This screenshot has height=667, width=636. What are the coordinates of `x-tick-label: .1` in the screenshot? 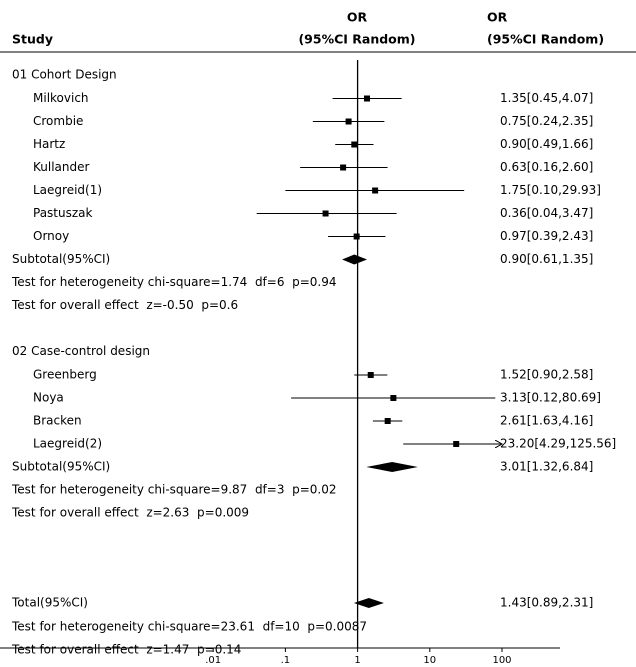 It's located at (286, 660).